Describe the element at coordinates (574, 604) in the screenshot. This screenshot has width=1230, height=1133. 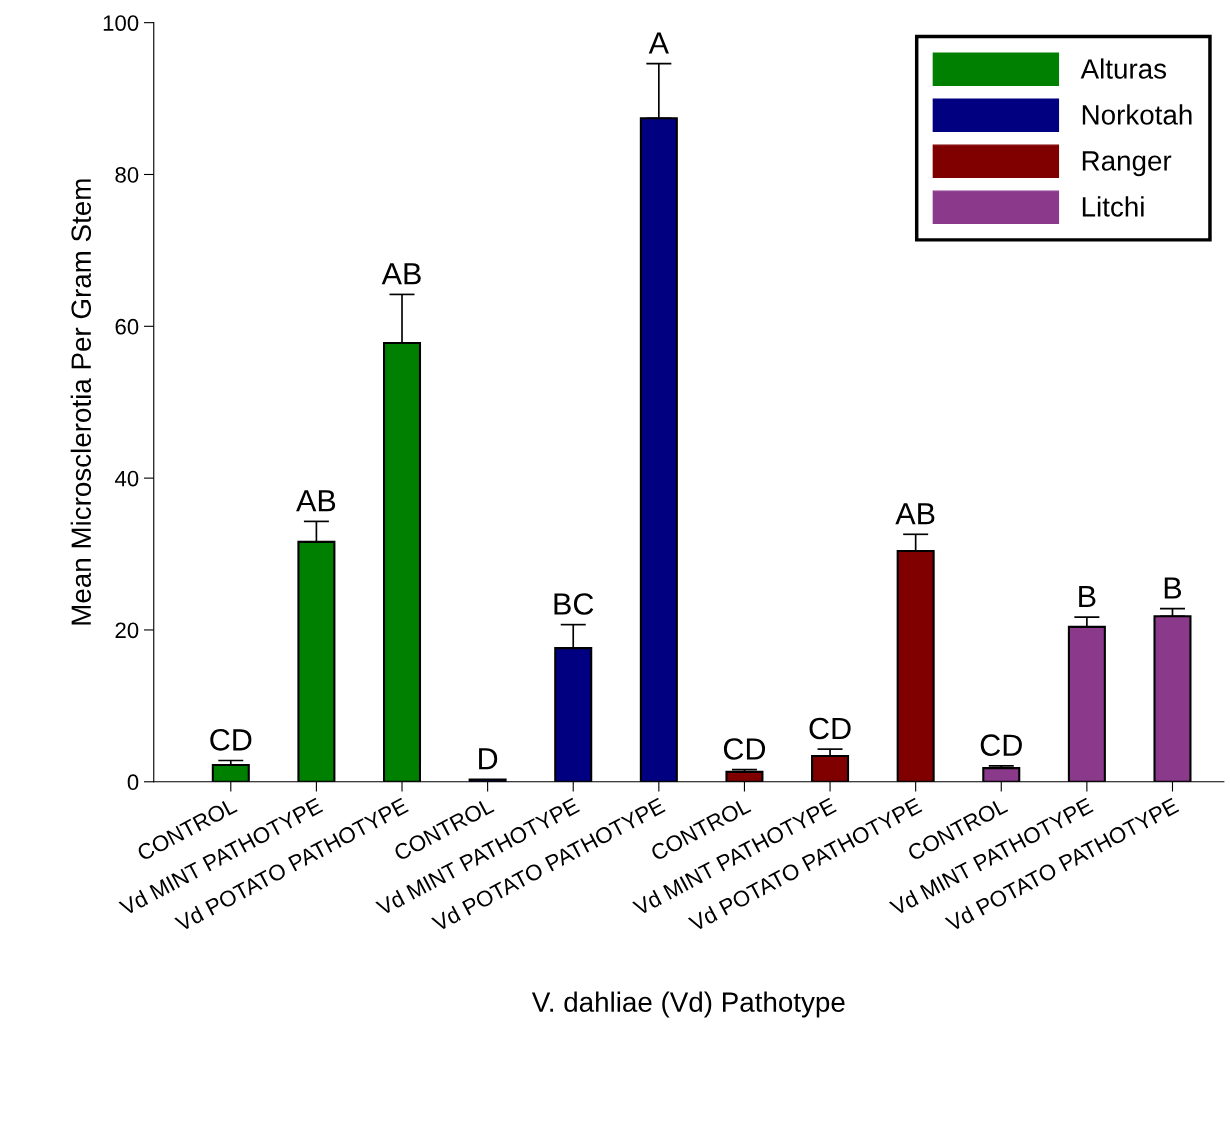
I see `data-label: BC` at that location.